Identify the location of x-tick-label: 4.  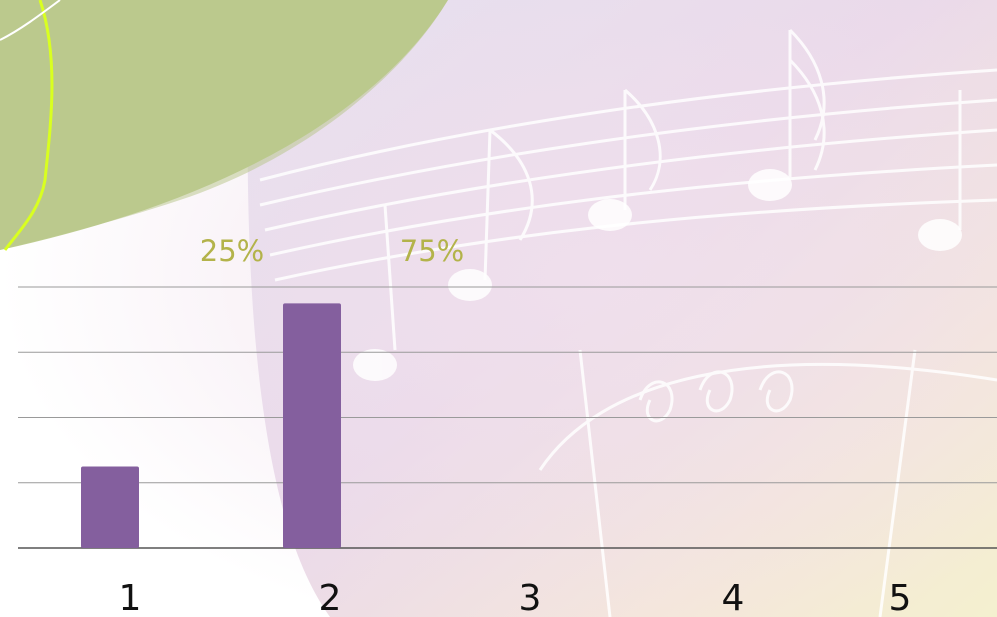
(733, 597).